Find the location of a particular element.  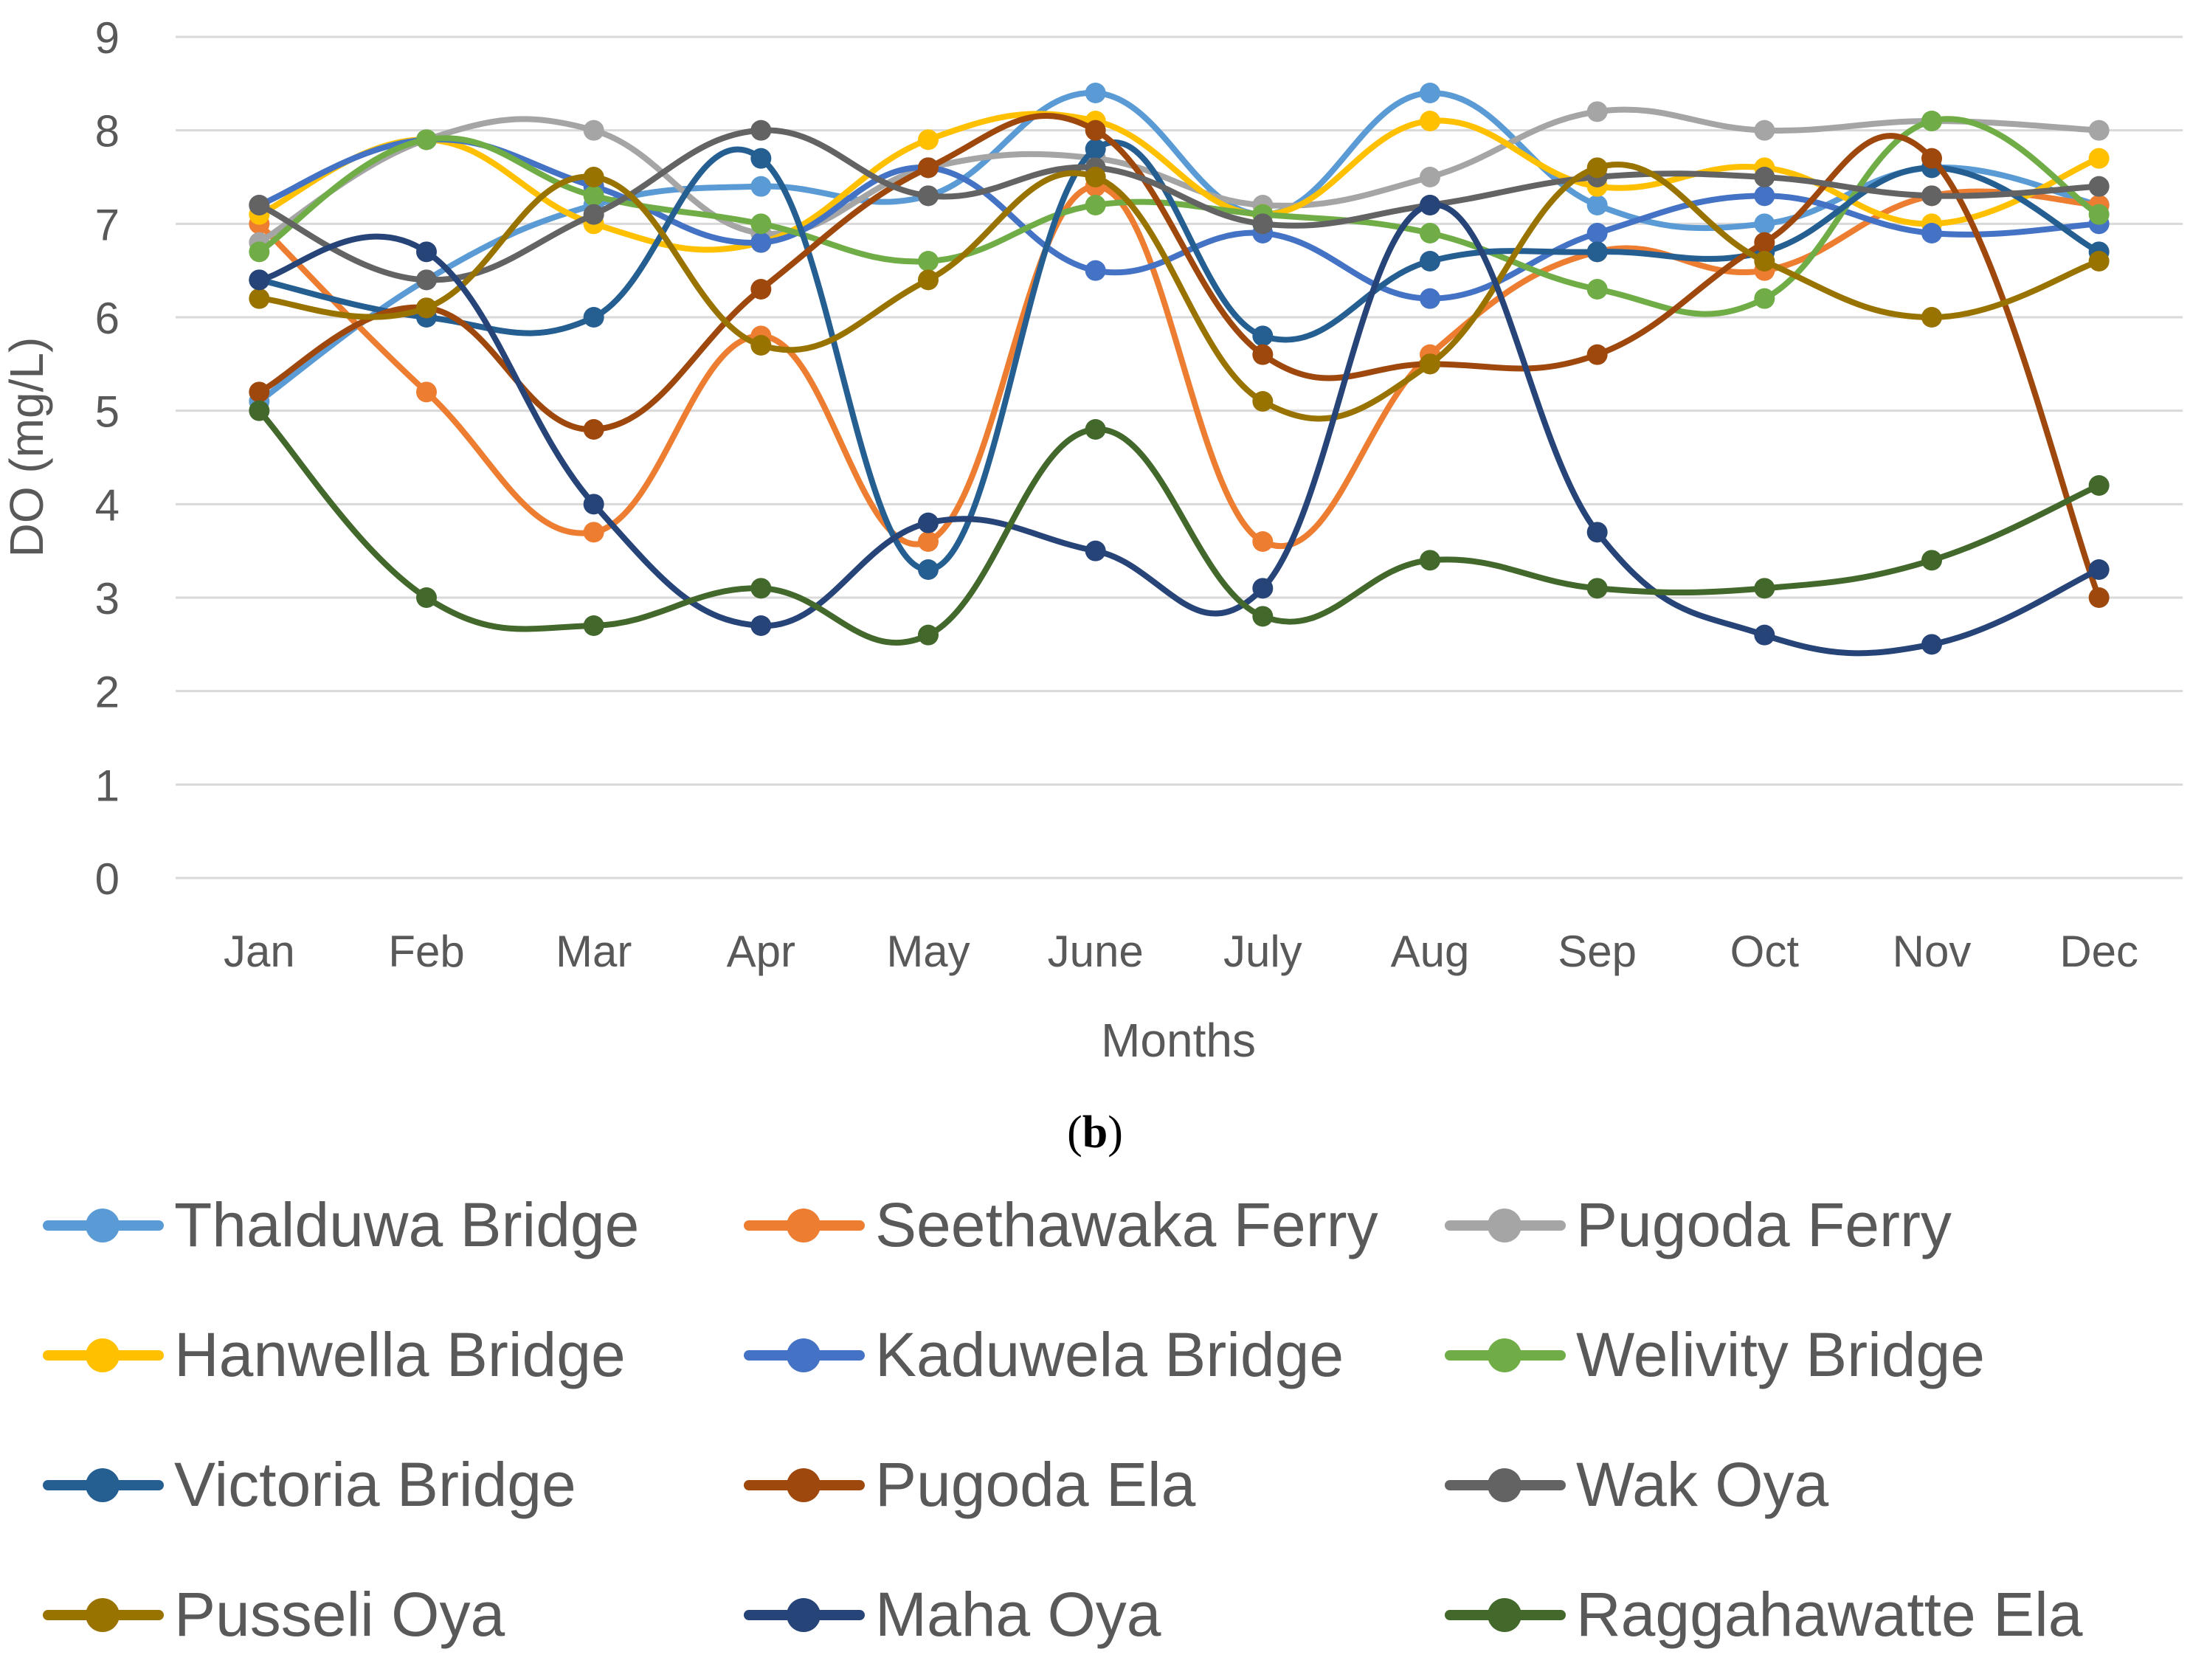

legend-label: Victoria Bridge is located at coordinates (375, 1484).